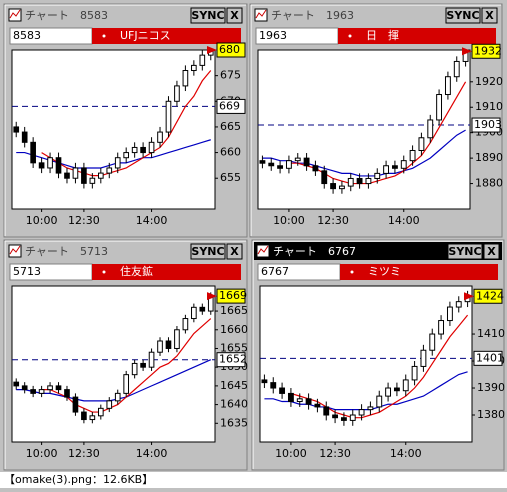 This screenshot has height=492, width=507. What do you see at coordinates (27, 35) in the screenshot?
I see `code-text: 8583` at bounding box center [27, 35].